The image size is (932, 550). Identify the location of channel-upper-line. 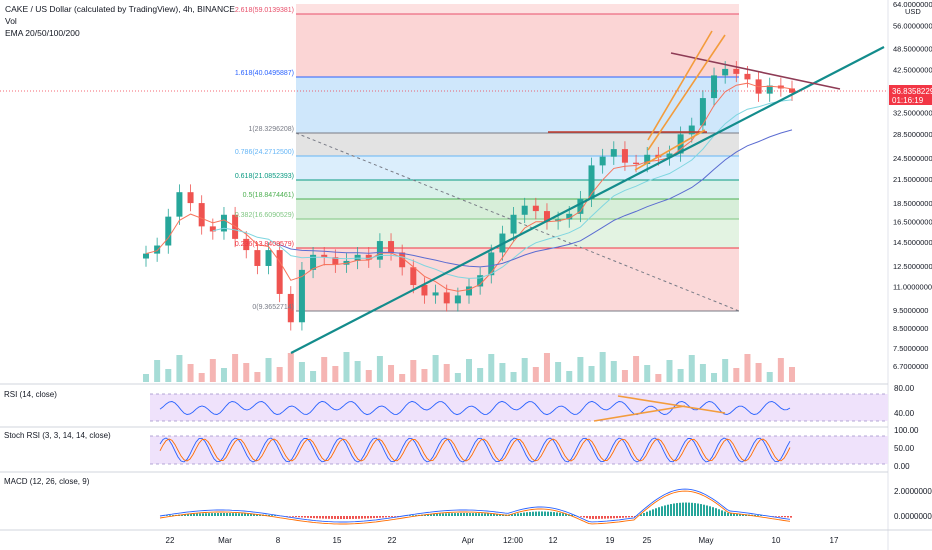
(680, 85).